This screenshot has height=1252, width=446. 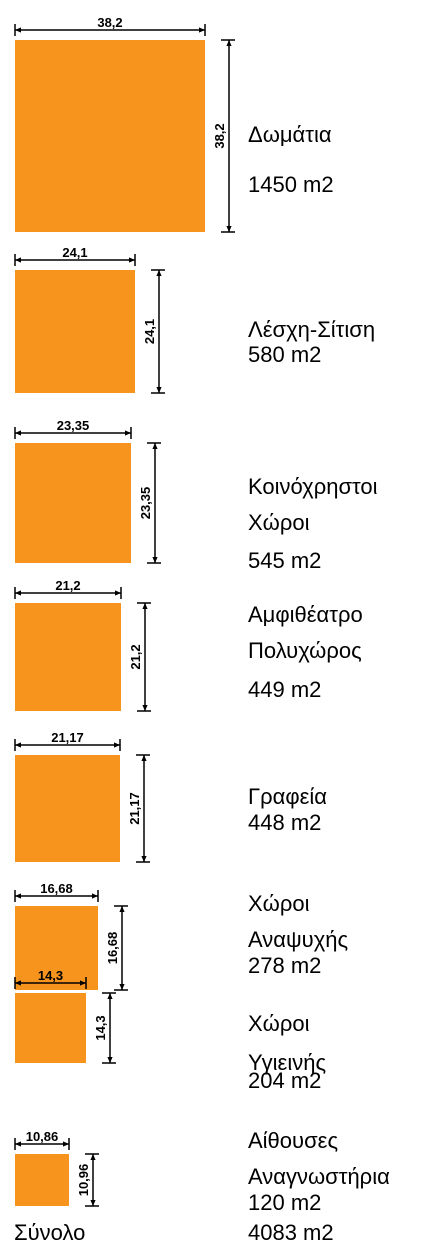 I want to click on width-dimension-label: 16,68, so click(x=56, y=888).